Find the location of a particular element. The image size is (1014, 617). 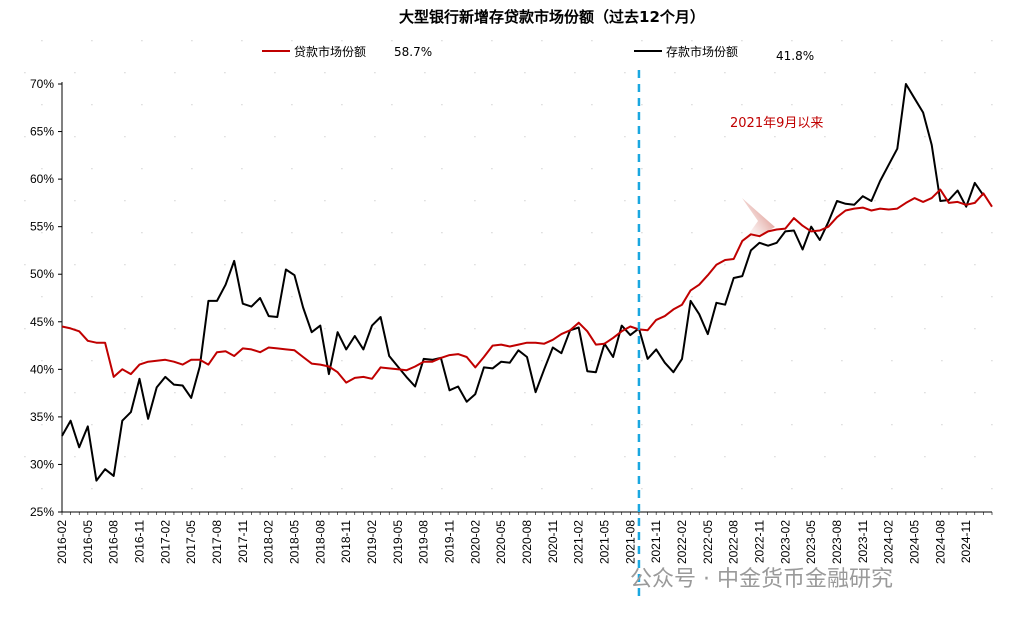

x-tick-label: 2019-08 is located at coordinates (424, 542).